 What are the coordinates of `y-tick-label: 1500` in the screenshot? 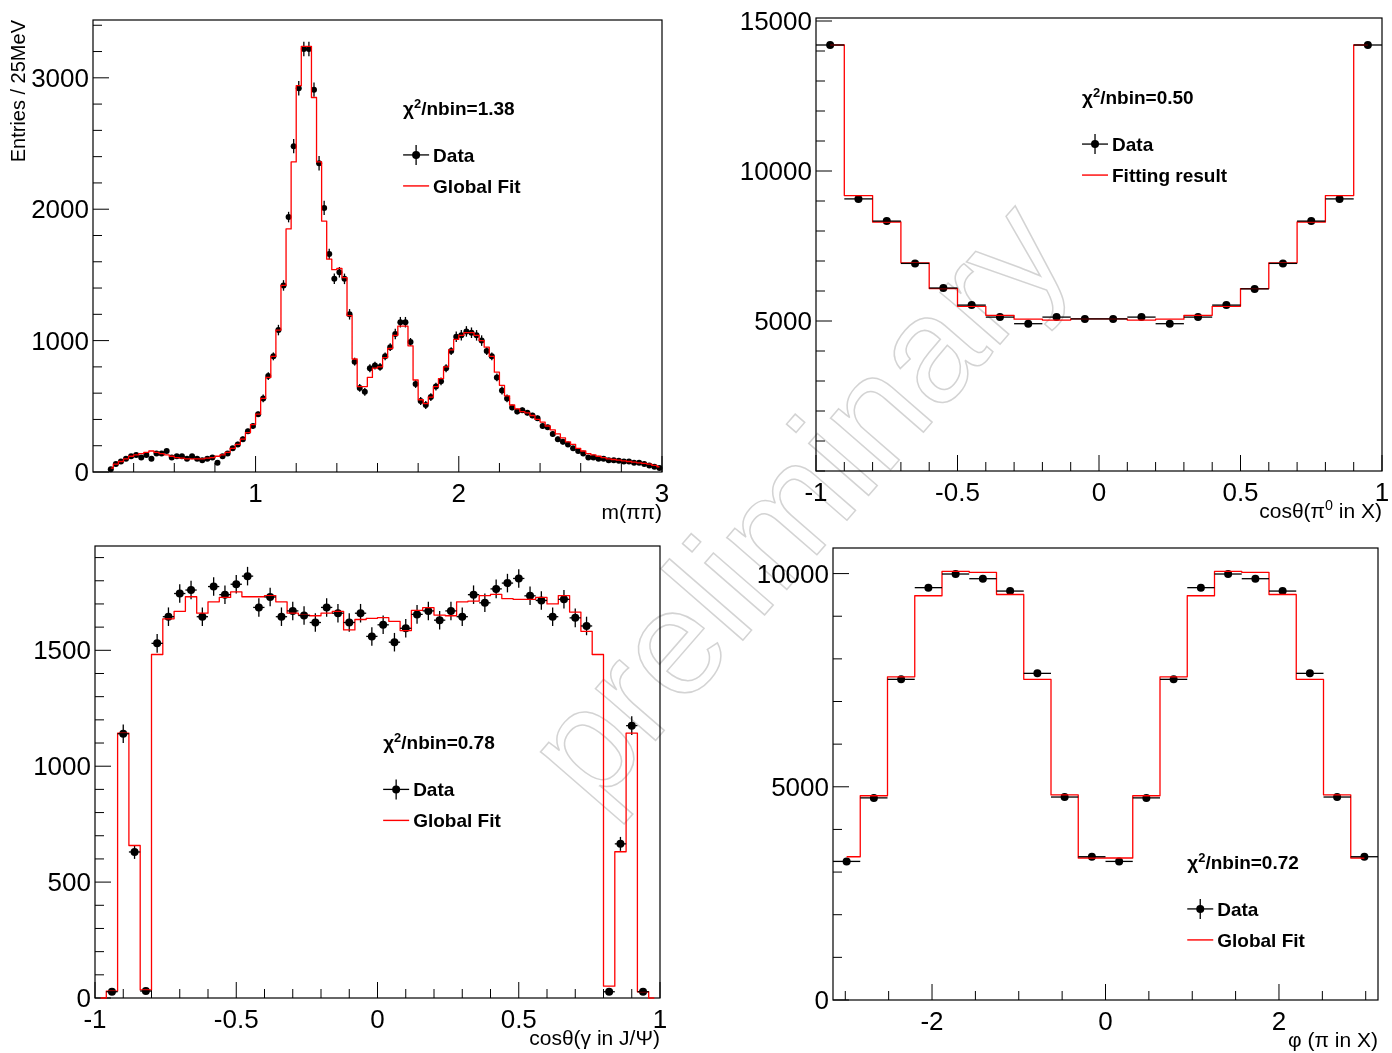 It's located at (62, 650).